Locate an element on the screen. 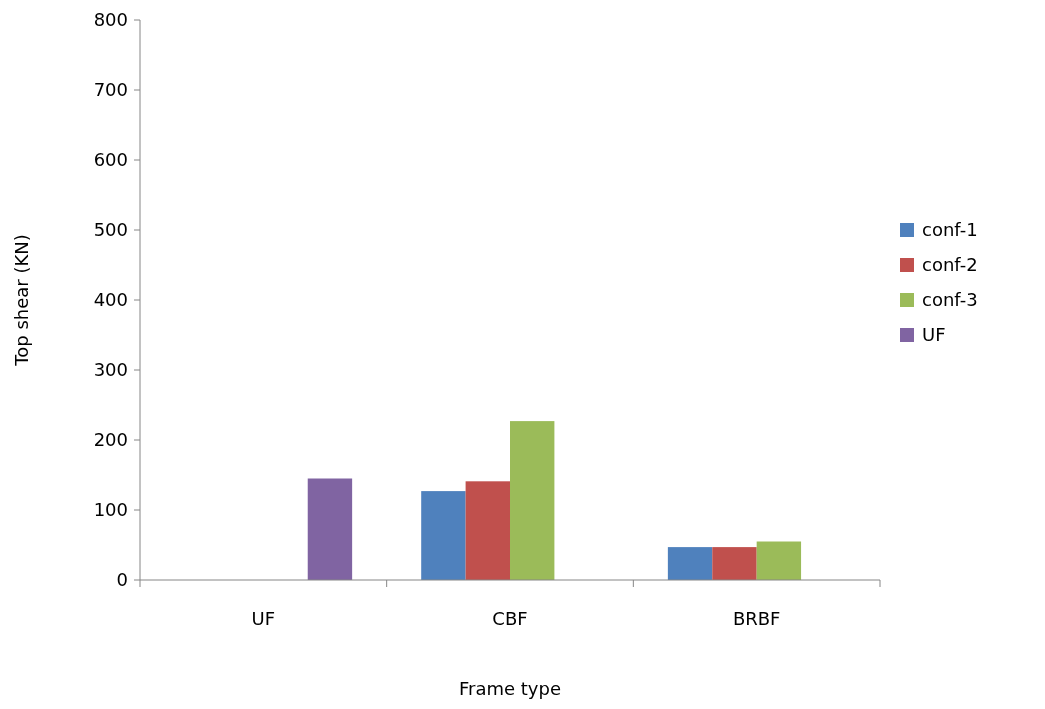 This screenshot has height=709, width=1045. y-tick-label: 300 is located at coordinates (110, 370).